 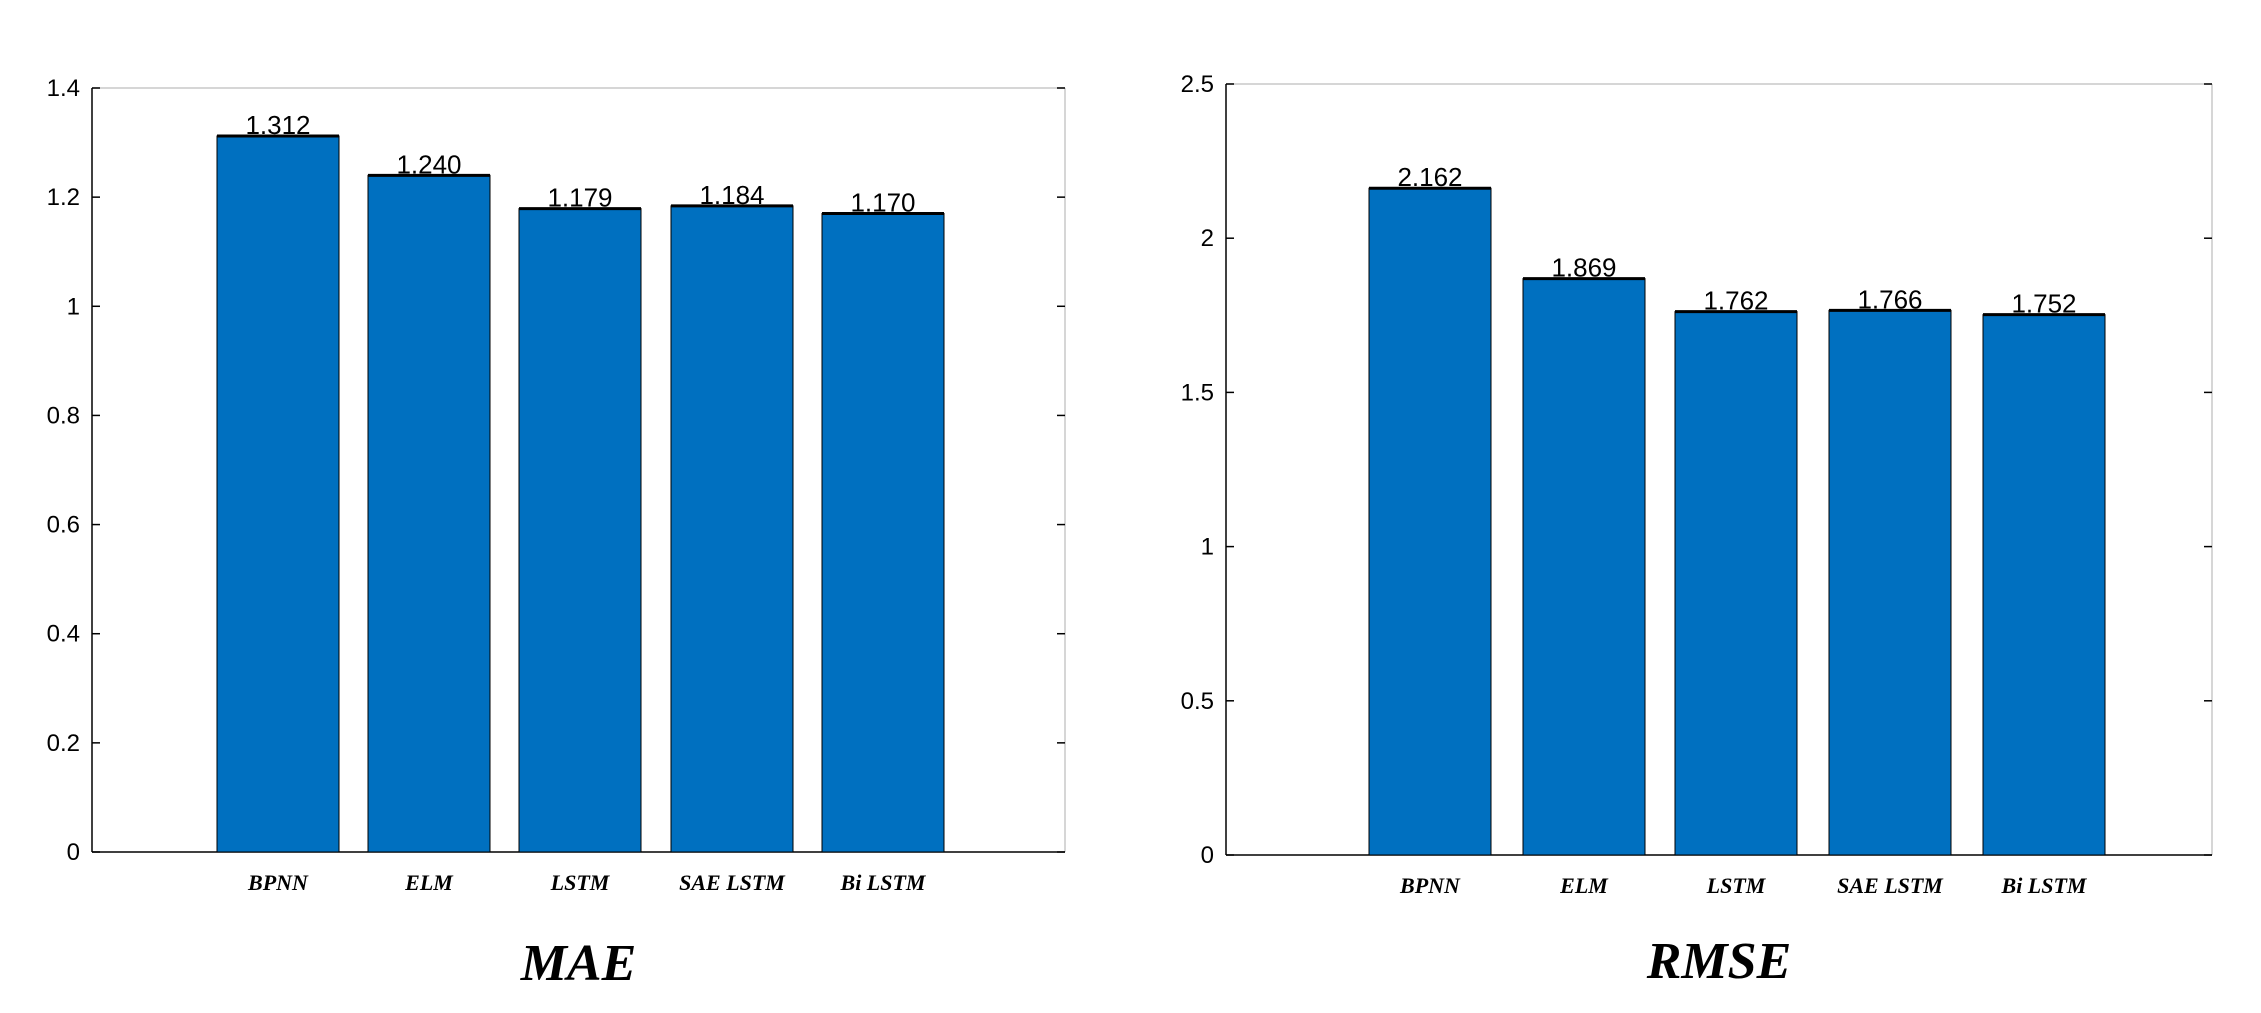 I want to click on mae-ytick-label: 0, so click(x=73, y=852).